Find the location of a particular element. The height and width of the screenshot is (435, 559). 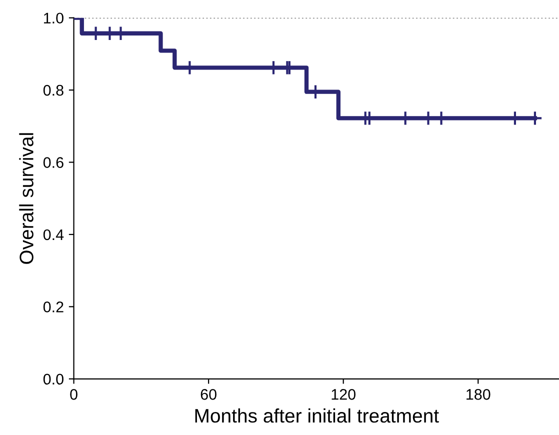

x-tick-label: 180 is located at coordinates (478, 394).